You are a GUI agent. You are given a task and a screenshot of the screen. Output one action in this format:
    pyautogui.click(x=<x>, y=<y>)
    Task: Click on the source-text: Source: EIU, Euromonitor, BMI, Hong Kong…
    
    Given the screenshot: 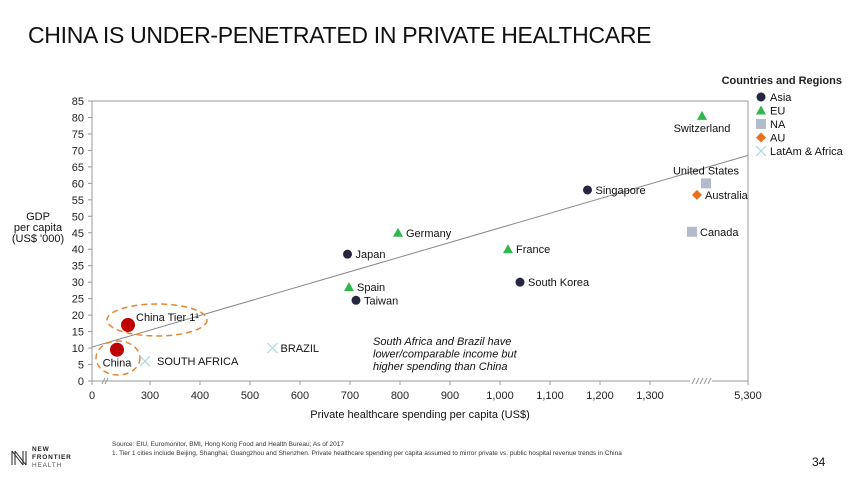 What is the action you would take?
    pyautogui.click(x=228, y=444)
    